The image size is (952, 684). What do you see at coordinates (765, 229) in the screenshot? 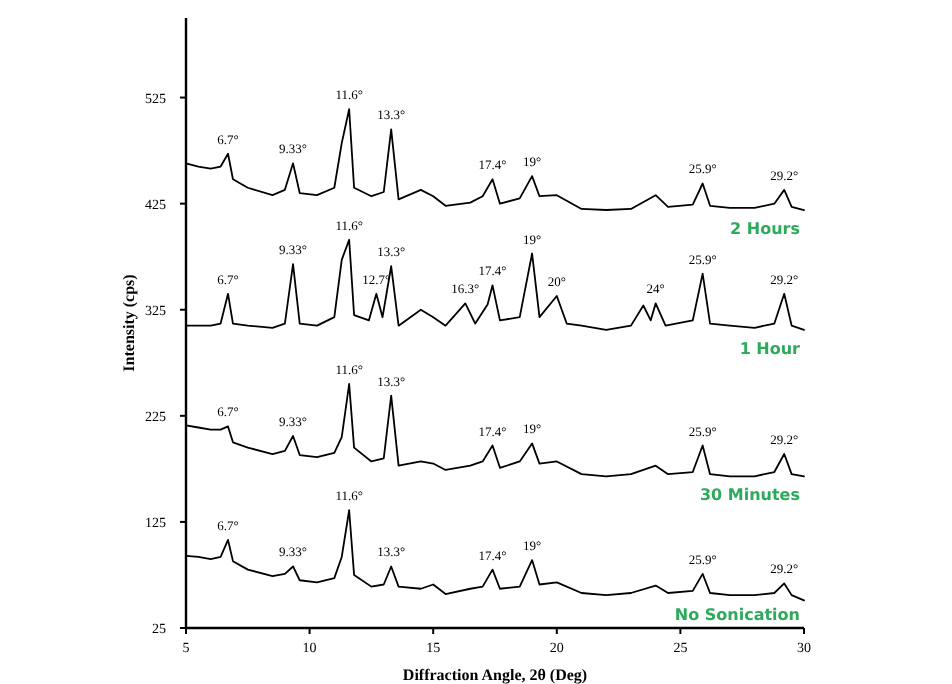
I see `series-label: 2 Hours` at bounding box center [765, 229].